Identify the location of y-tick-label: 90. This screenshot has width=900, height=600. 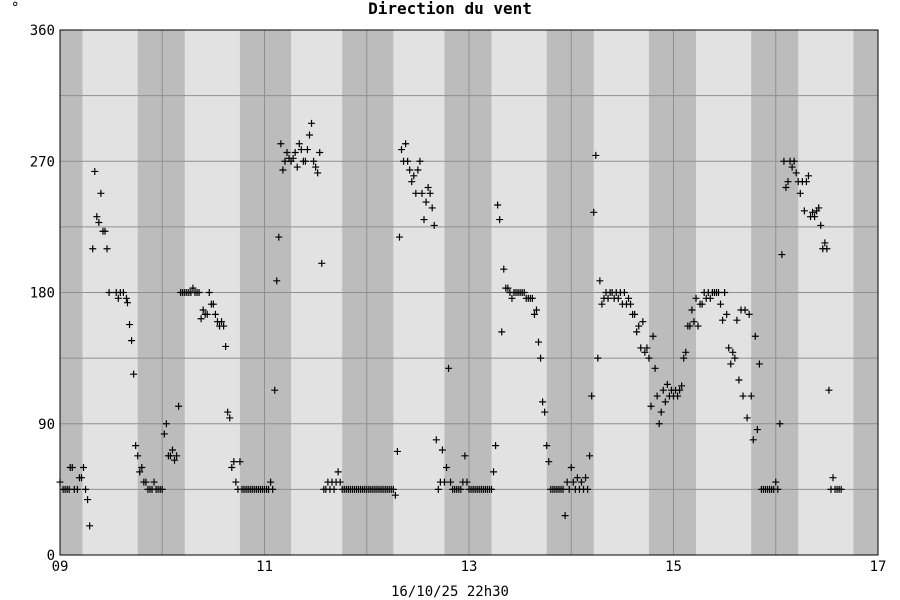
(46, 425).